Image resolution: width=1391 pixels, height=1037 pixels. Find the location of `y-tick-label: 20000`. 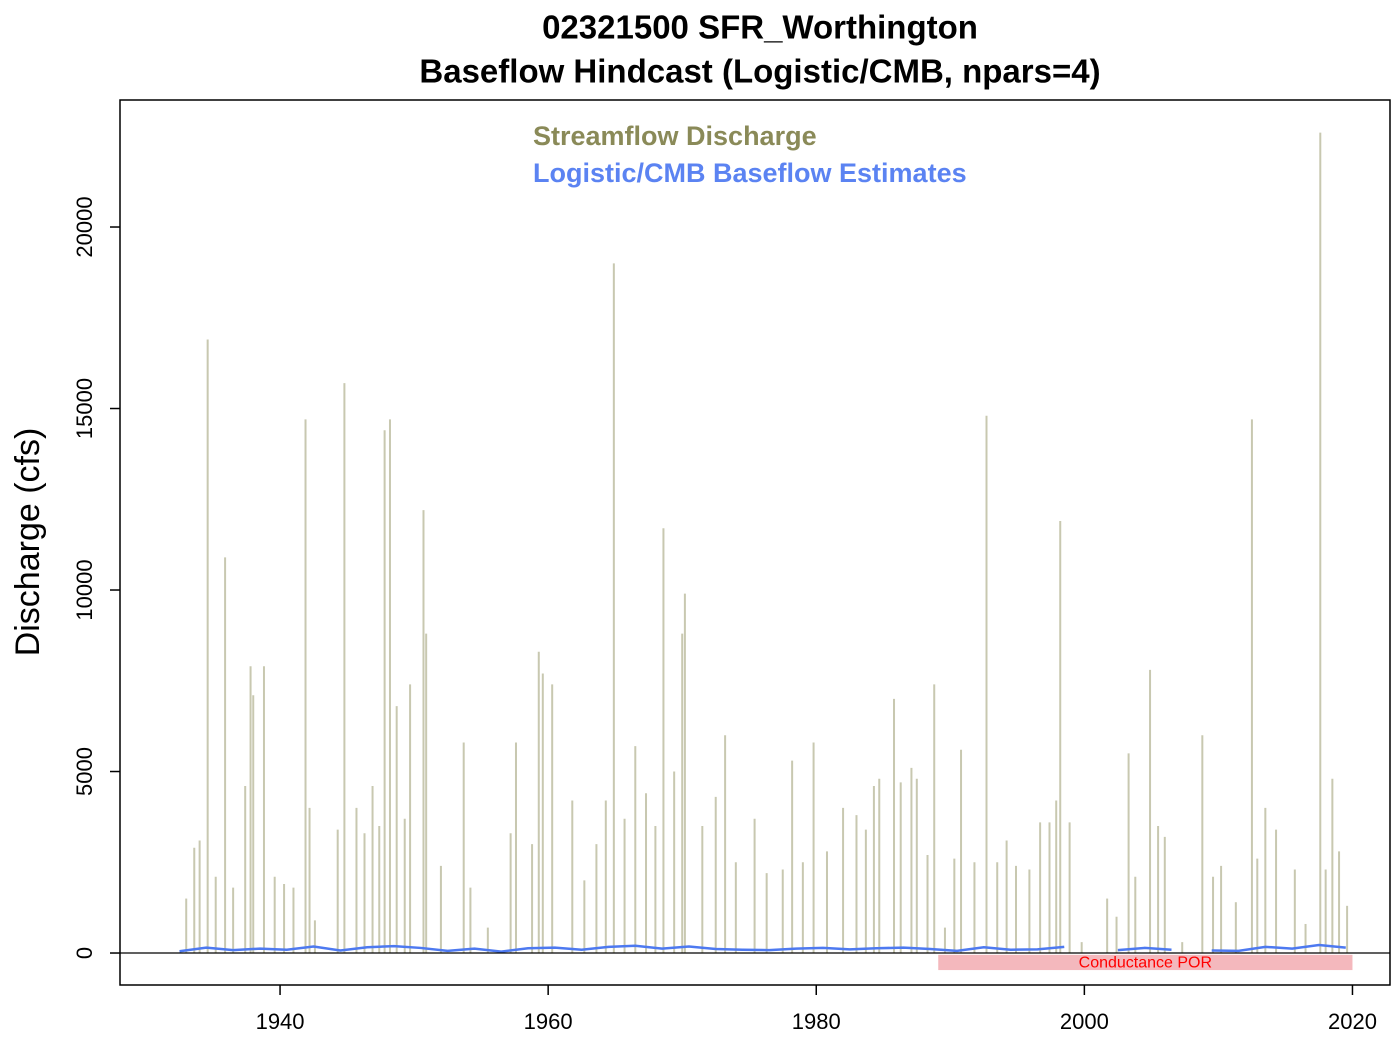

y-tick-label: 20000 is located at coordinates (84, 226).